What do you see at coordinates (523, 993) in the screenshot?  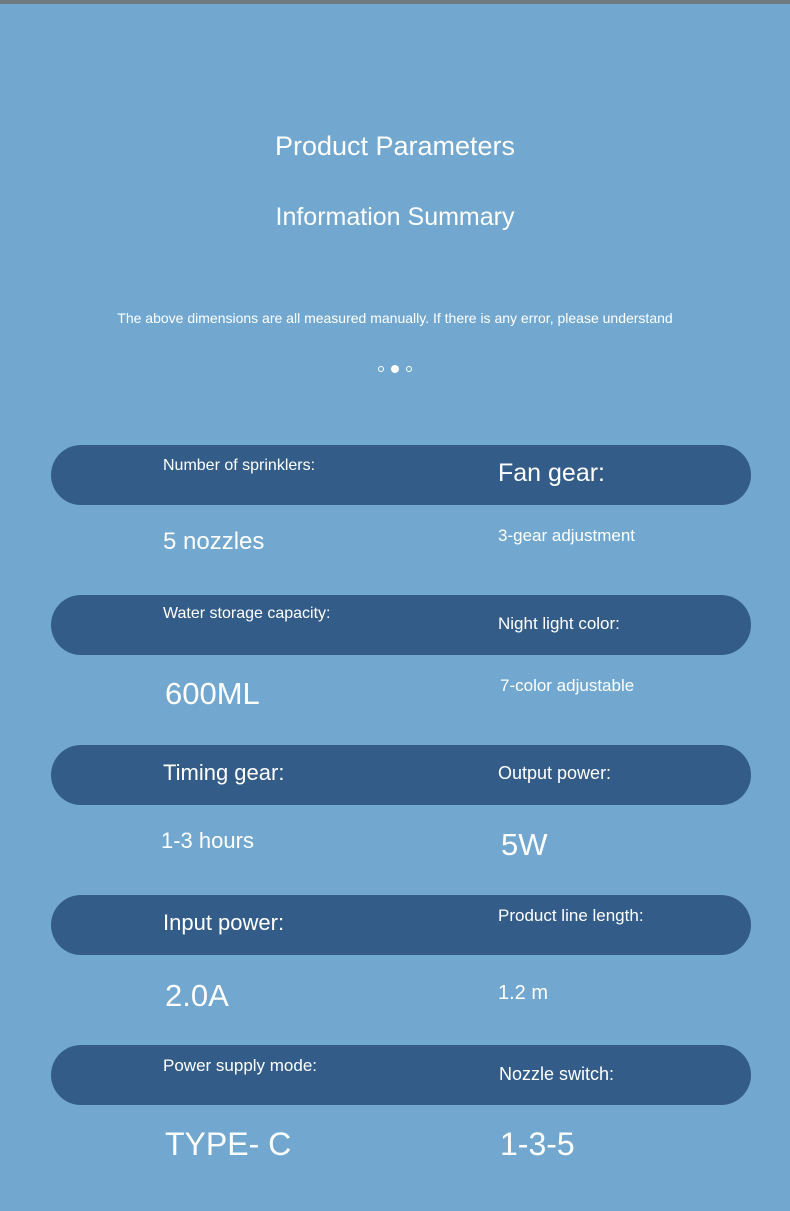 I see `param-value: 1.2 m` at bounding box center [523, 993].